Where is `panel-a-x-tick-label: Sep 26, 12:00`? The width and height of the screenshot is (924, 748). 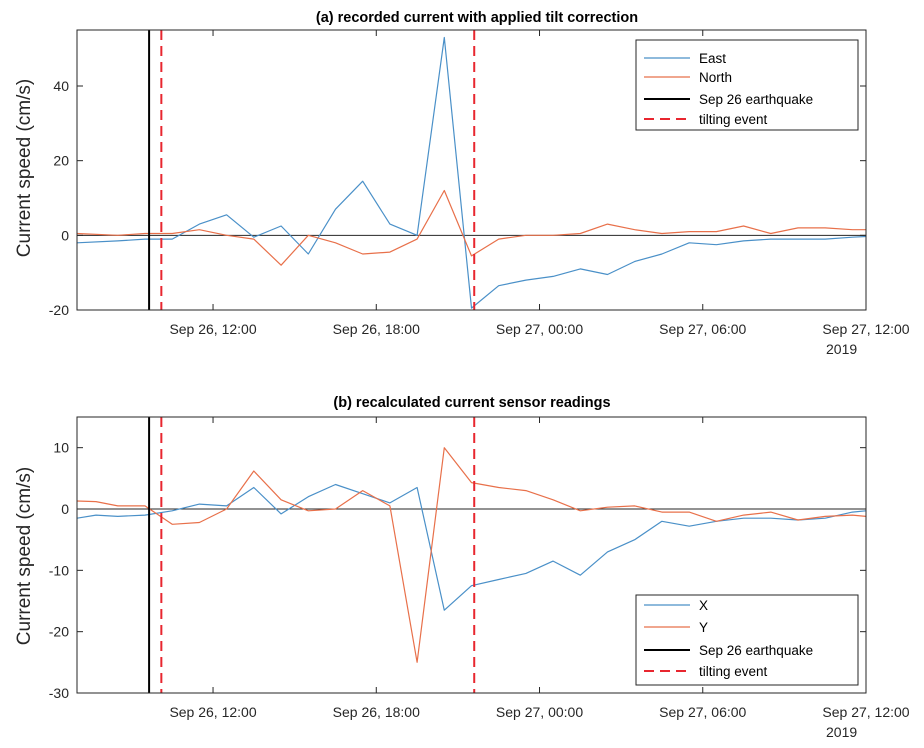
panel-a-x-tick-label: Sep 26, 12:00 is located at coordinates (212, 329).